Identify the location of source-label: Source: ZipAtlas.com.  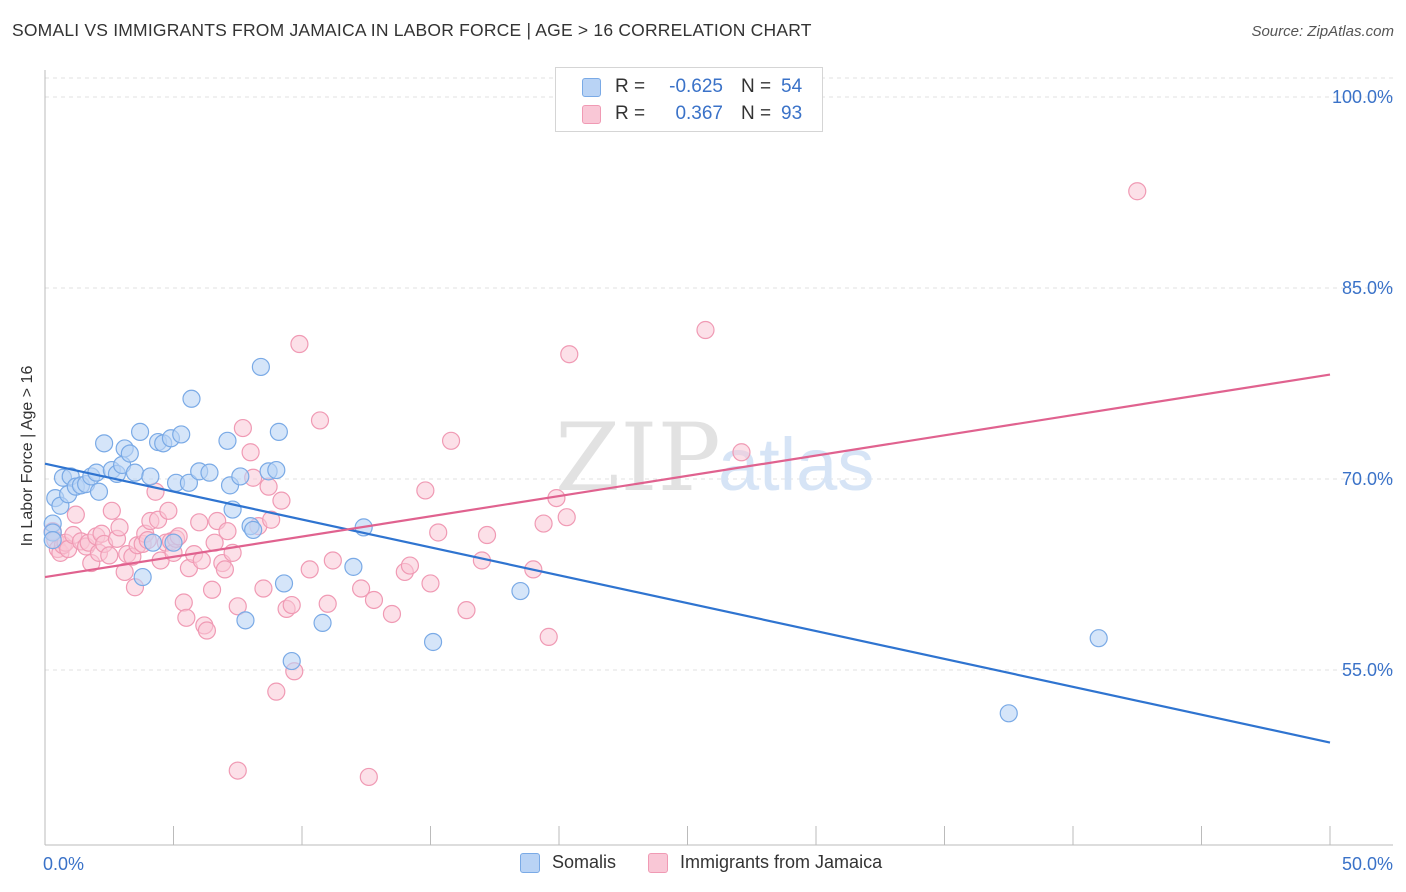
(1322, 31).